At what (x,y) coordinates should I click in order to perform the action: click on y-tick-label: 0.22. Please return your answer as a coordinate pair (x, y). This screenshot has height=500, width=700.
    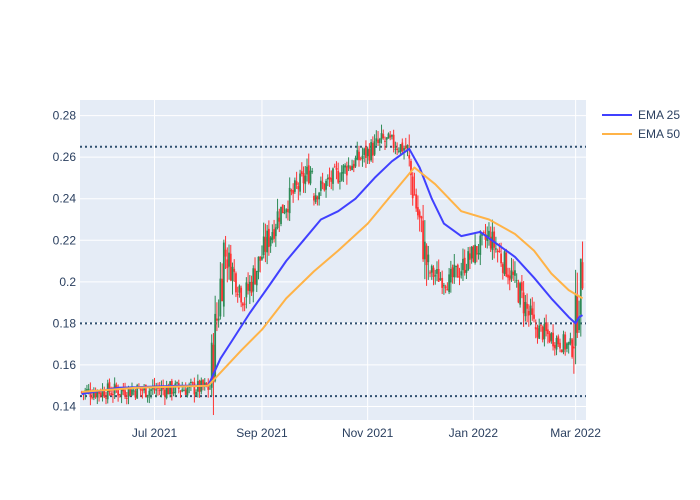
    Looking at the image, I should click on (65, 240).